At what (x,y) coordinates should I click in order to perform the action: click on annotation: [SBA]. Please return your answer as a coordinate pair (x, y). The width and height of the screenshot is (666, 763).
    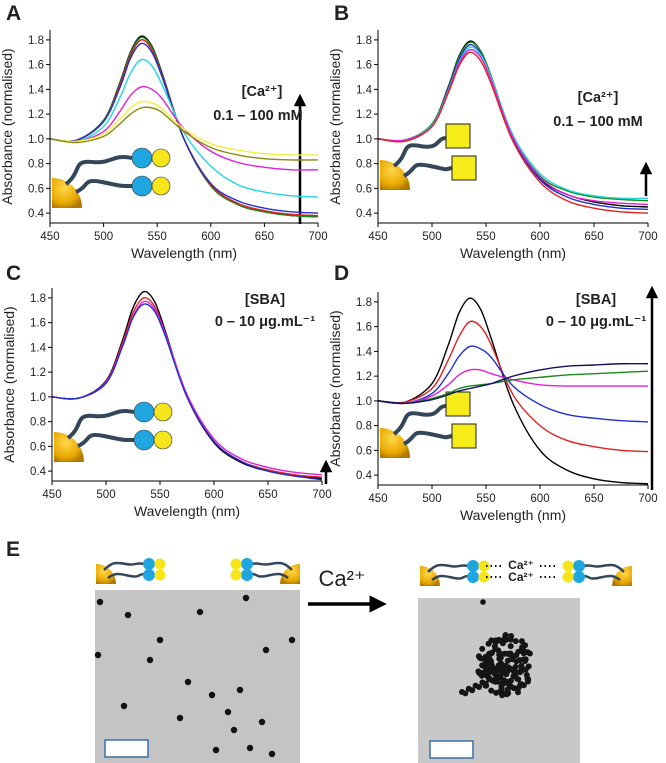
    Looking at the image, I should click on (265, 300).